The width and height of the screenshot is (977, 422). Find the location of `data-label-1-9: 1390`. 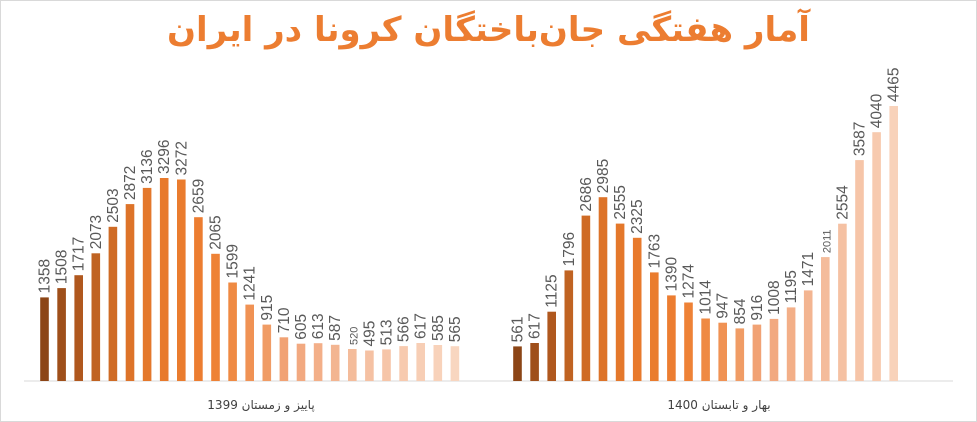

data-label-1-9: 1390 is located at coordinates (671, 274).